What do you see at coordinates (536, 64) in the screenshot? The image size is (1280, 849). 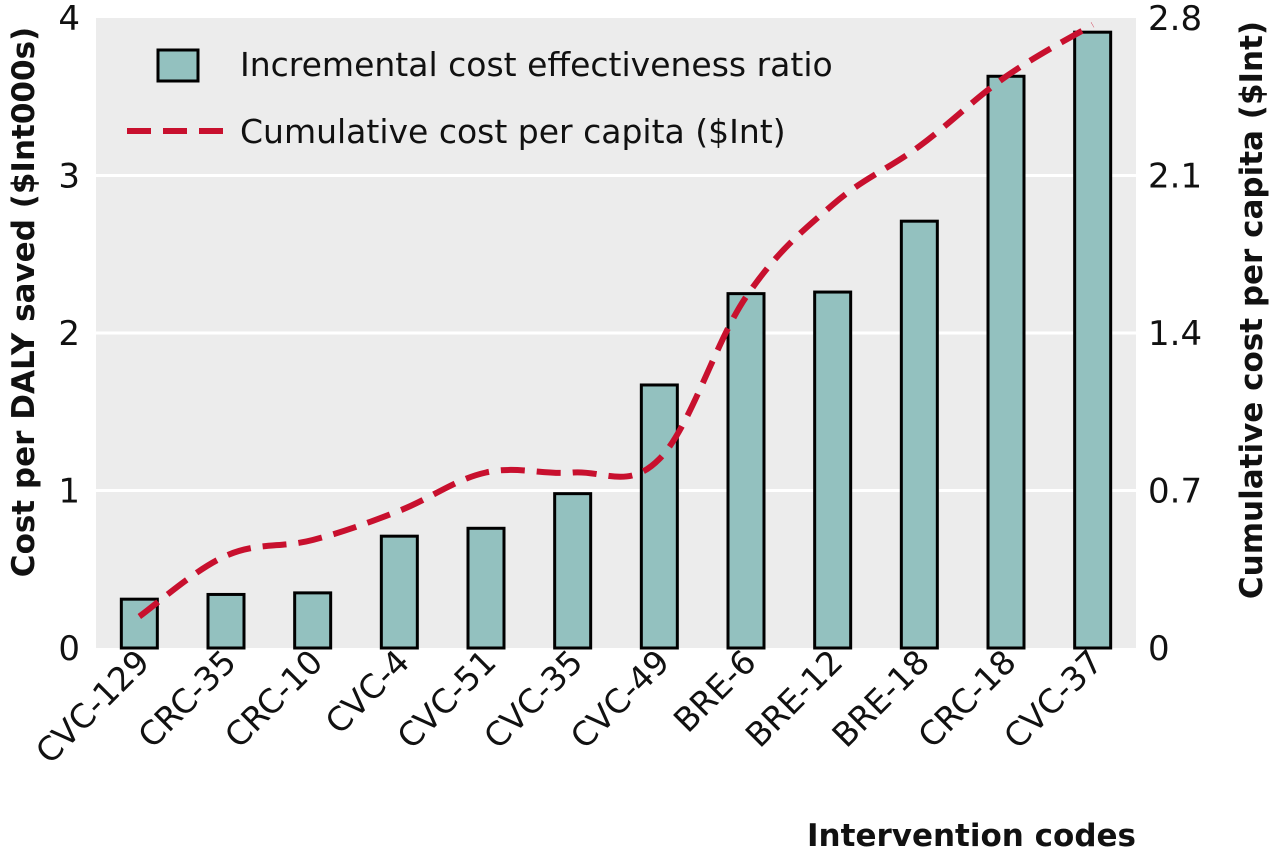 I see `legend-label-bar: Incremental cost effectiveness ratio` at bounding box center [536, 64].